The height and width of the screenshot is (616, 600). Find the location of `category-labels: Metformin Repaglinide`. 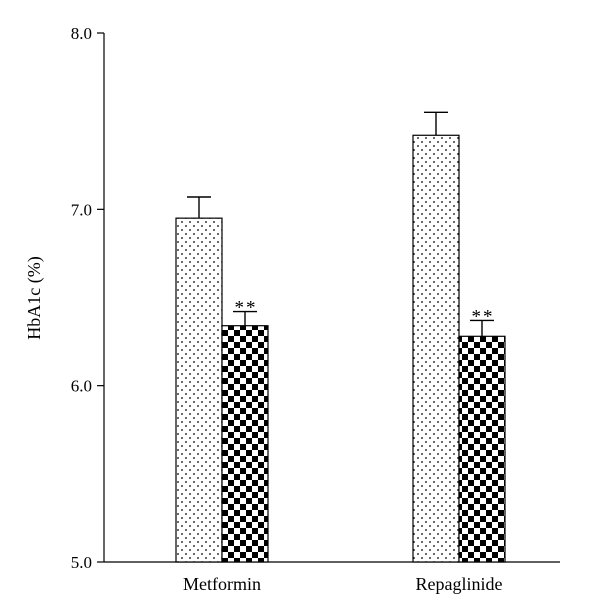

category-labels: Metformin Repaglinide is located at coordinates (342, 584).